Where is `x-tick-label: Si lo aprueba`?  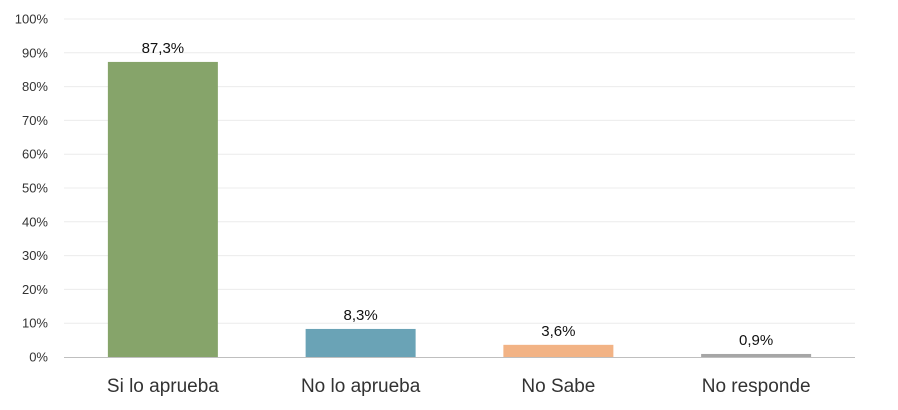 x-tick-label: Si lo aprueba is located at coordinates (163, 386).